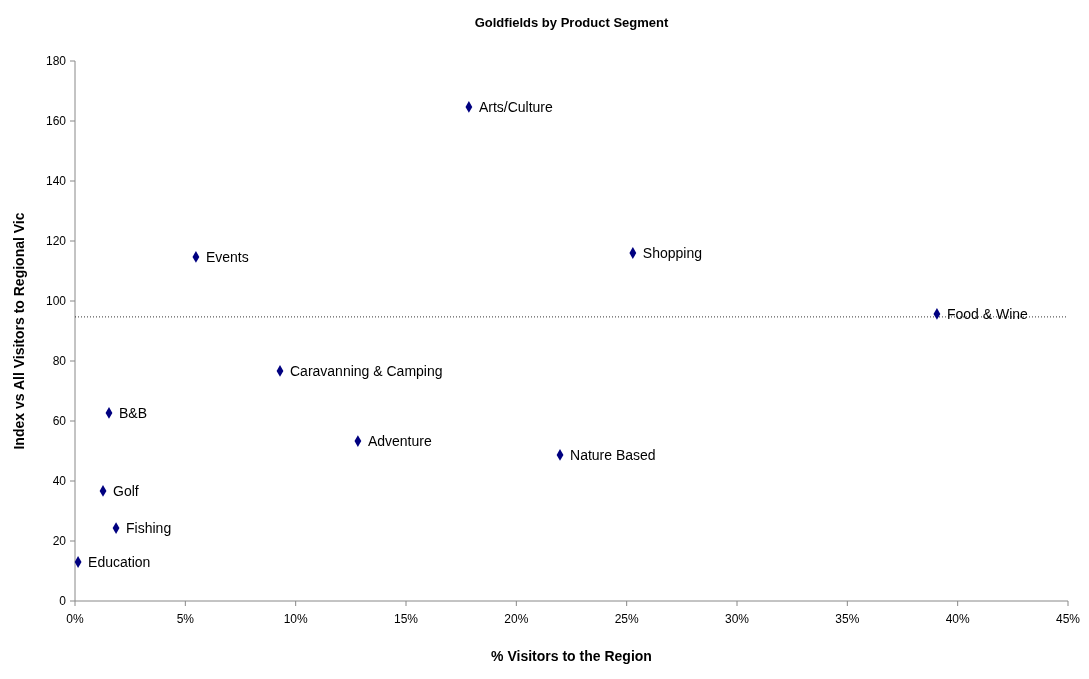 This screenshot has height=679, width=1089. What do you see at coordinates (75, 619) in the screenshot?
I see `x-tick-label: 0%` at bounding box center [75, 619].